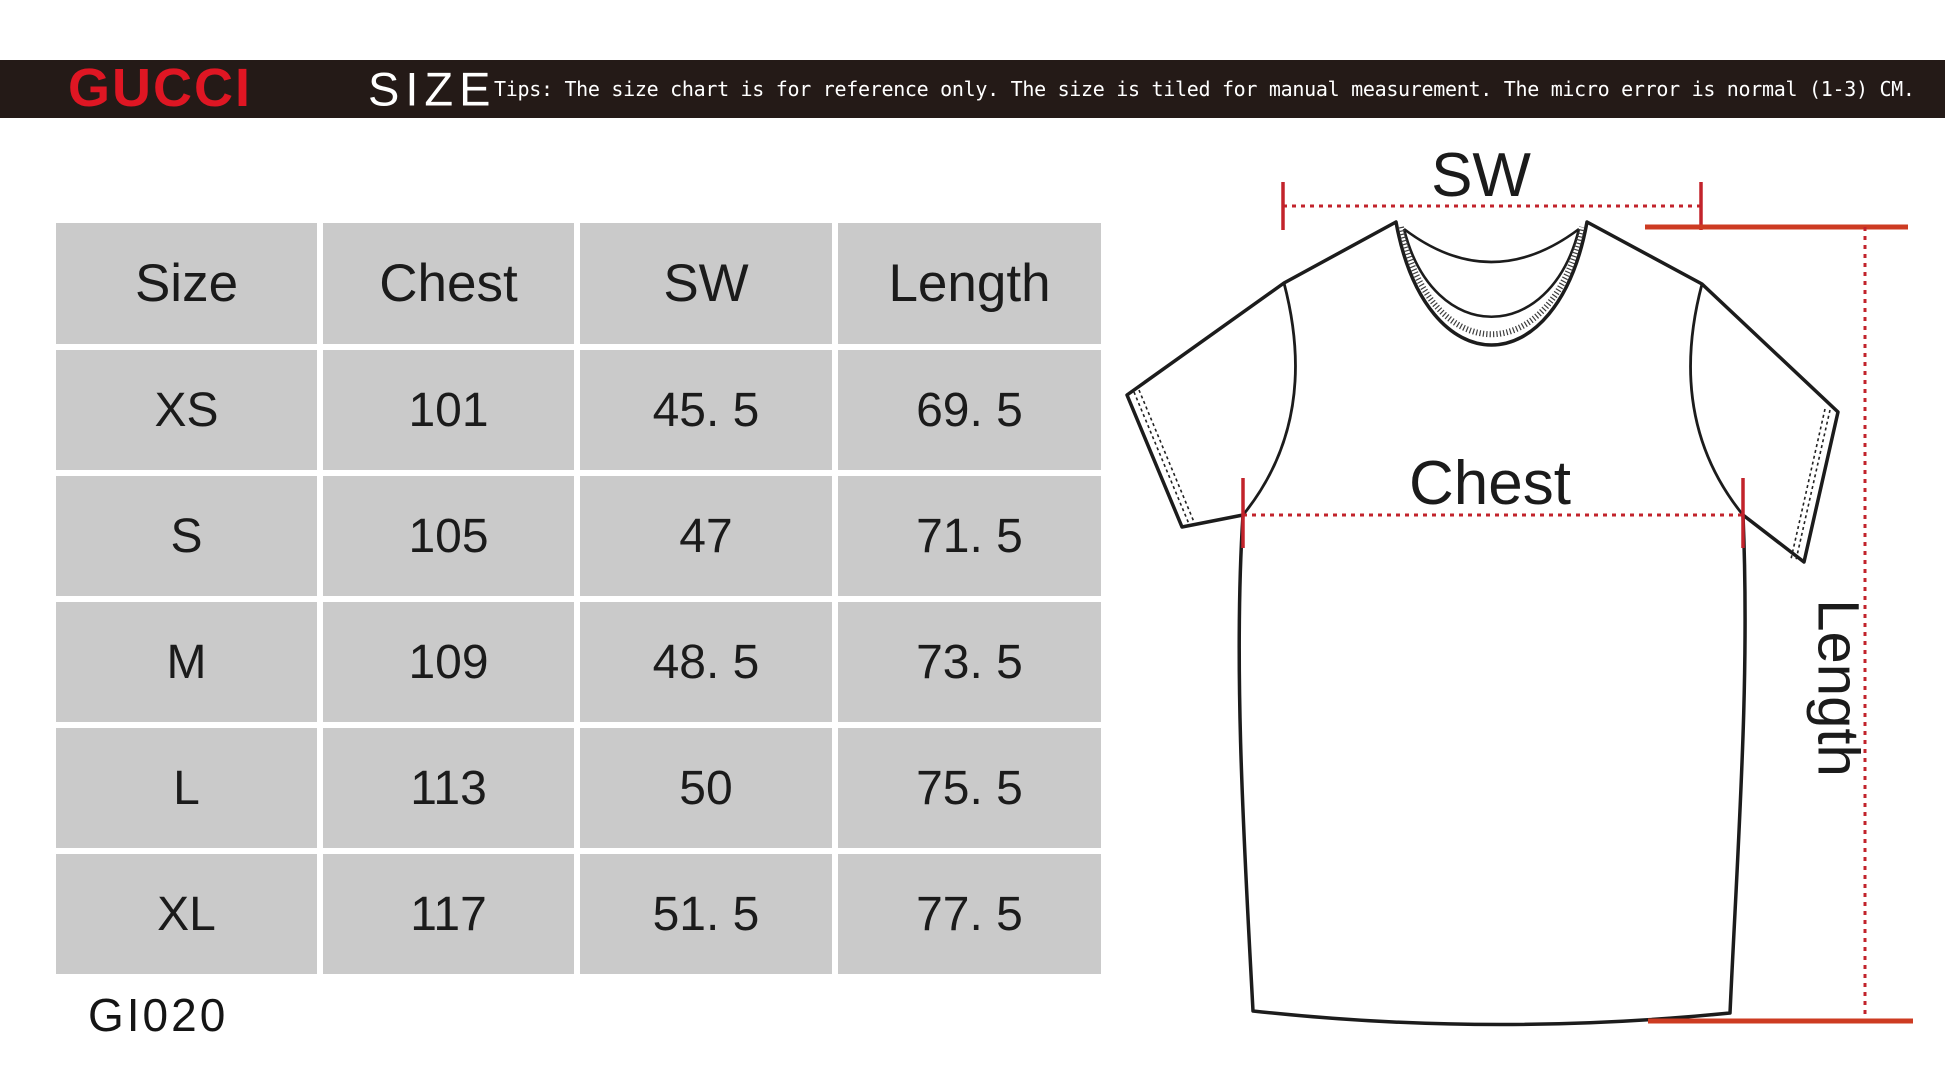 This screenshot has height=1080, width=1945. I want to click on table-cell-size-l: L, so click(186, 788).